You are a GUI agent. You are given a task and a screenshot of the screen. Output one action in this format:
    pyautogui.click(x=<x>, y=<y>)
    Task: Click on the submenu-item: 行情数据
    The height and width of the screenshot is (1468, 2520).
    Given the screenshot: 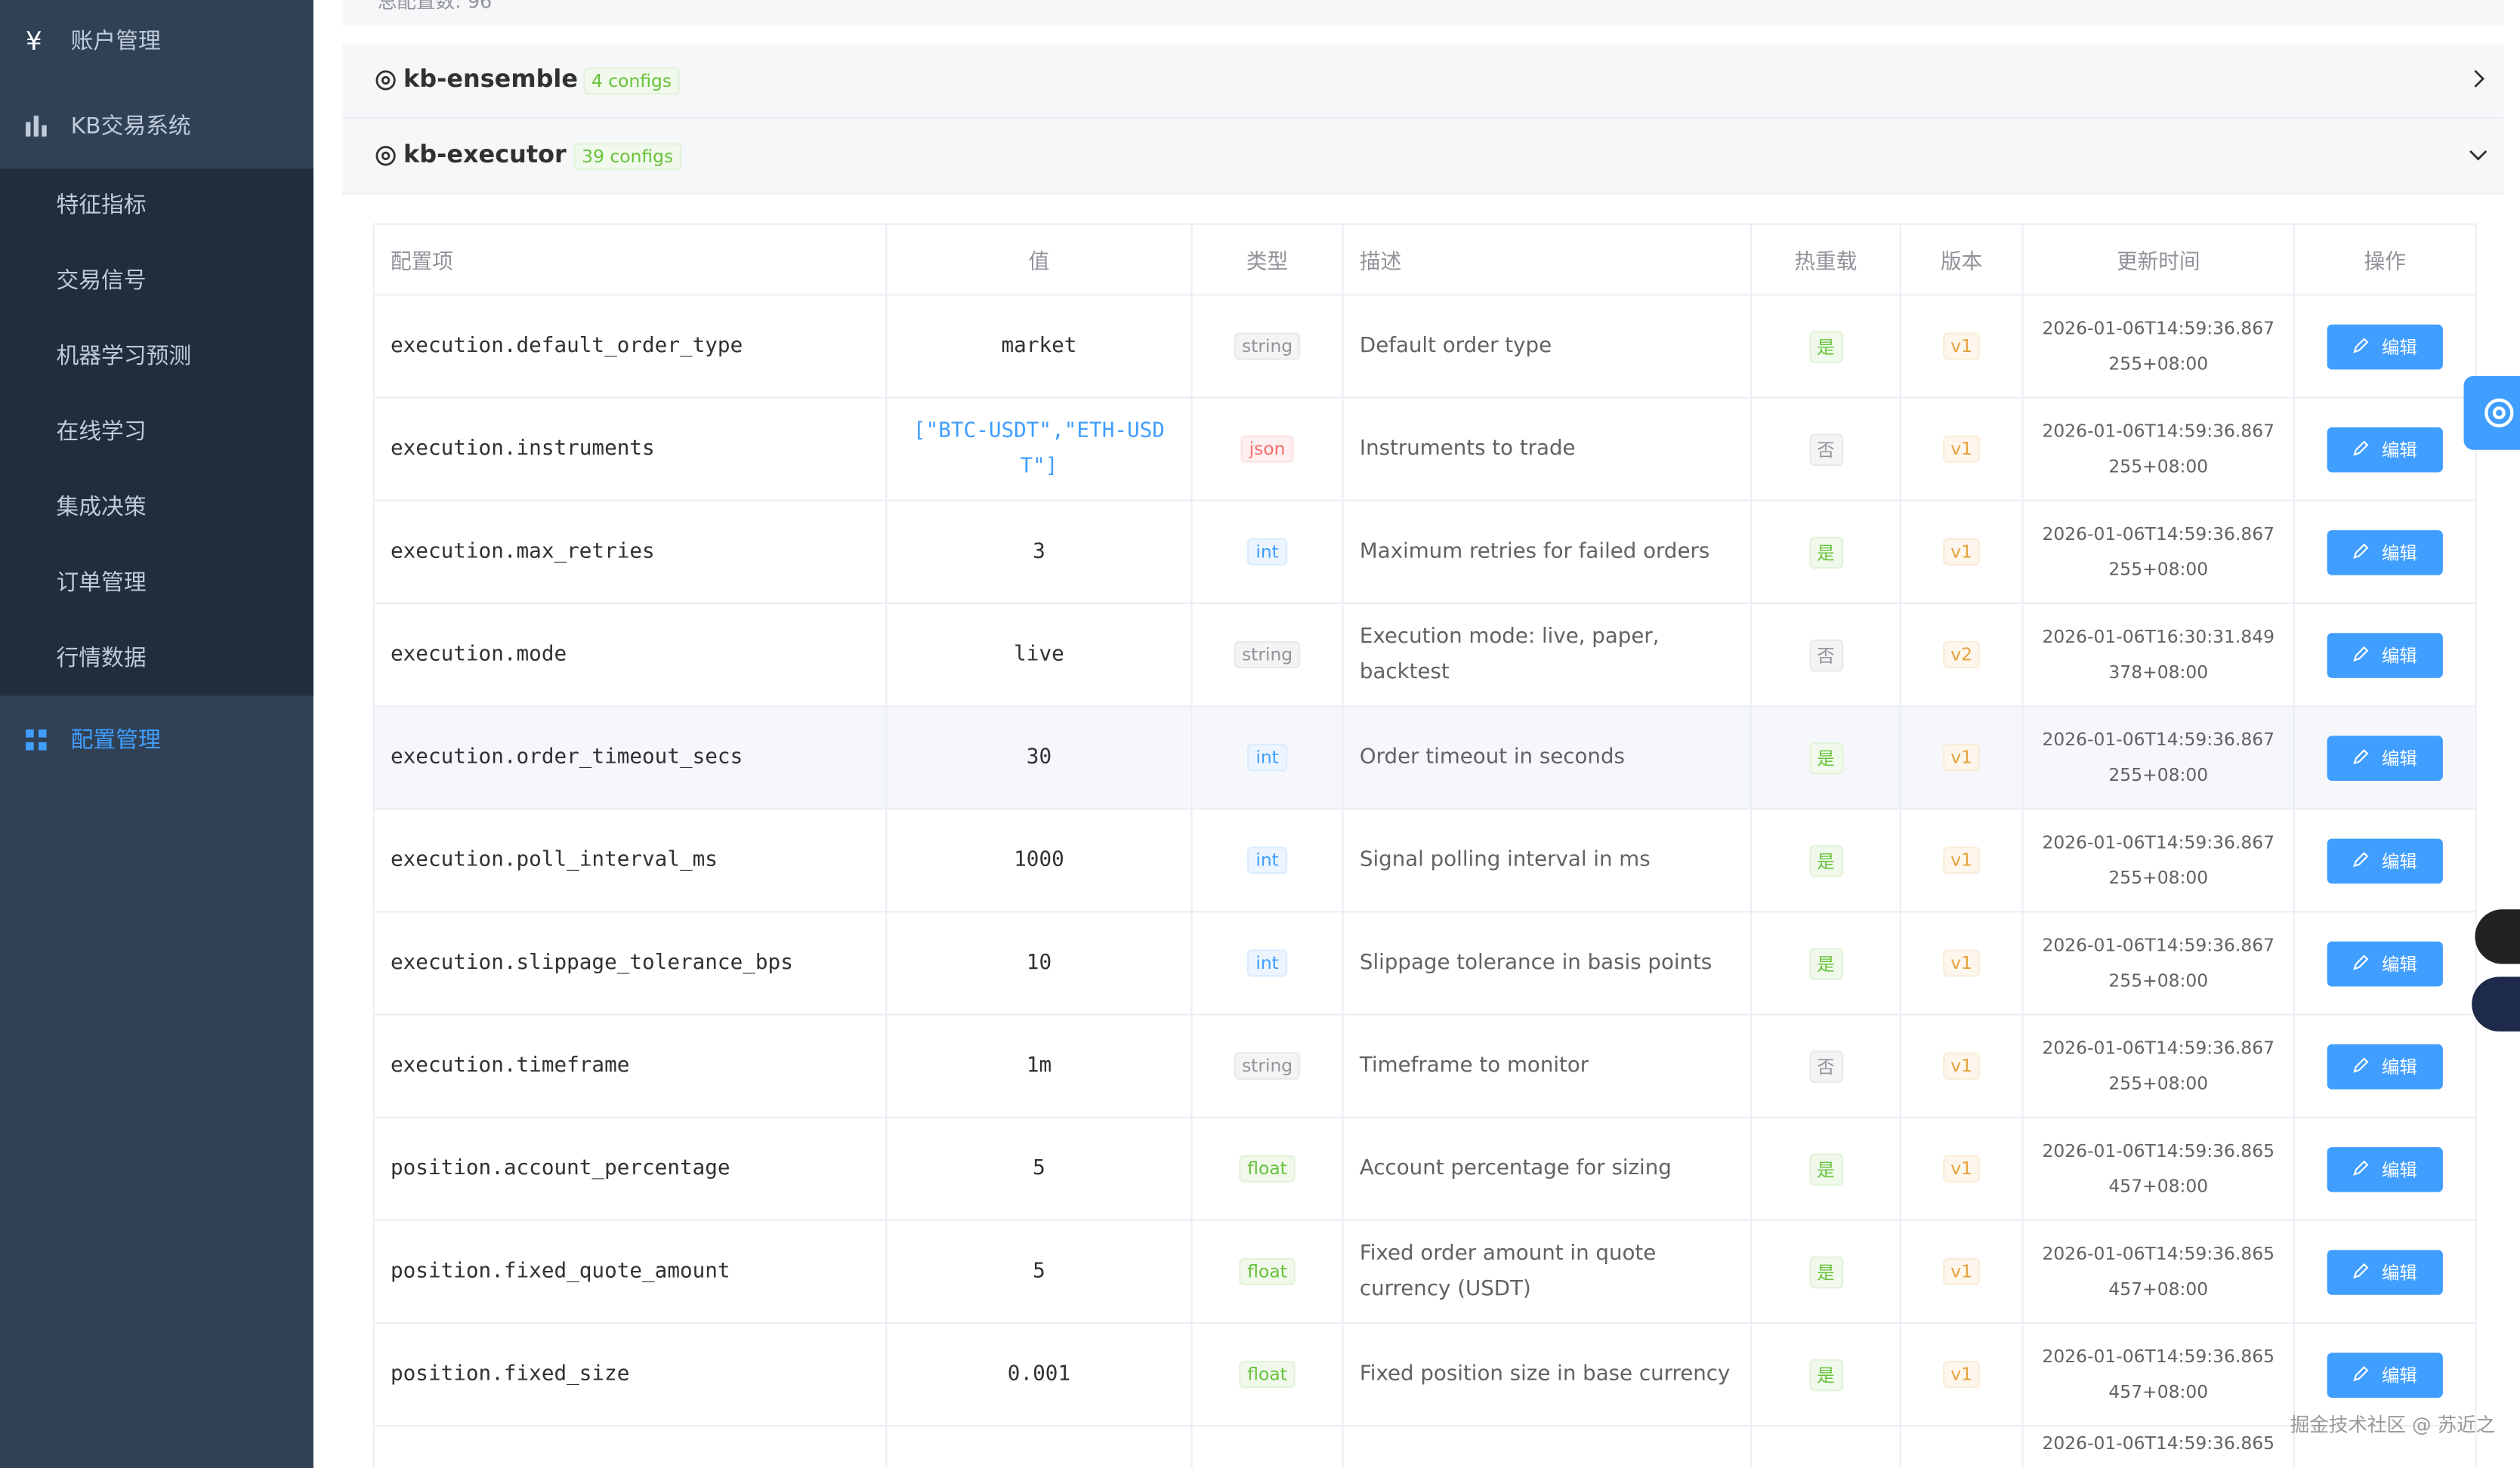 What is the action you would take?
    pyautogui.click(x=101, y=659)
    